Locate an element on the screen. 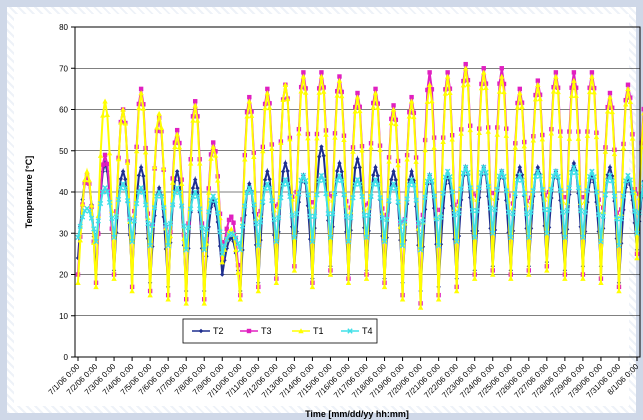  y-tick-label: 30 is located at coordinates (63, 233).